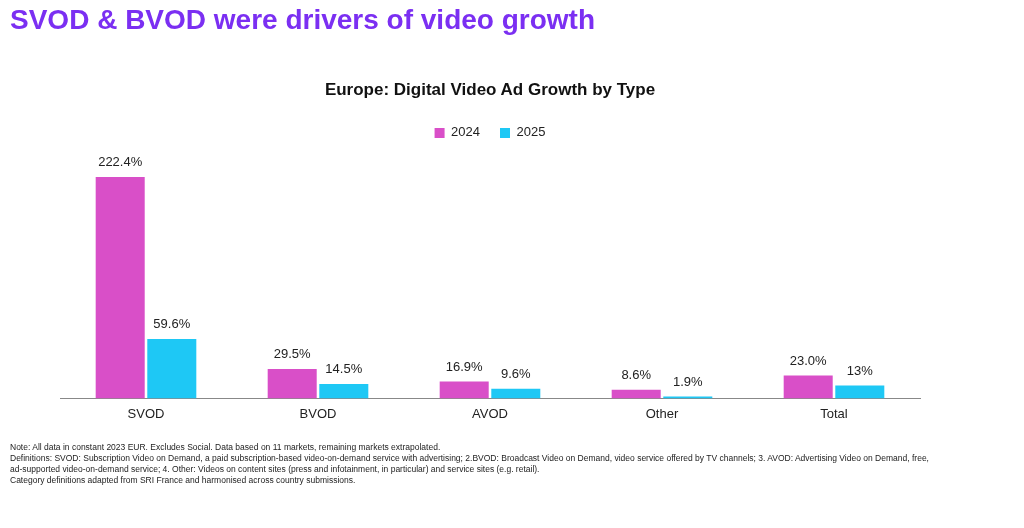 The height and width of the screenshot is (528, 1024). Describe the element at coordinates (120, 161) in the screenshot. I see `data-label: 222.4%` at that location.